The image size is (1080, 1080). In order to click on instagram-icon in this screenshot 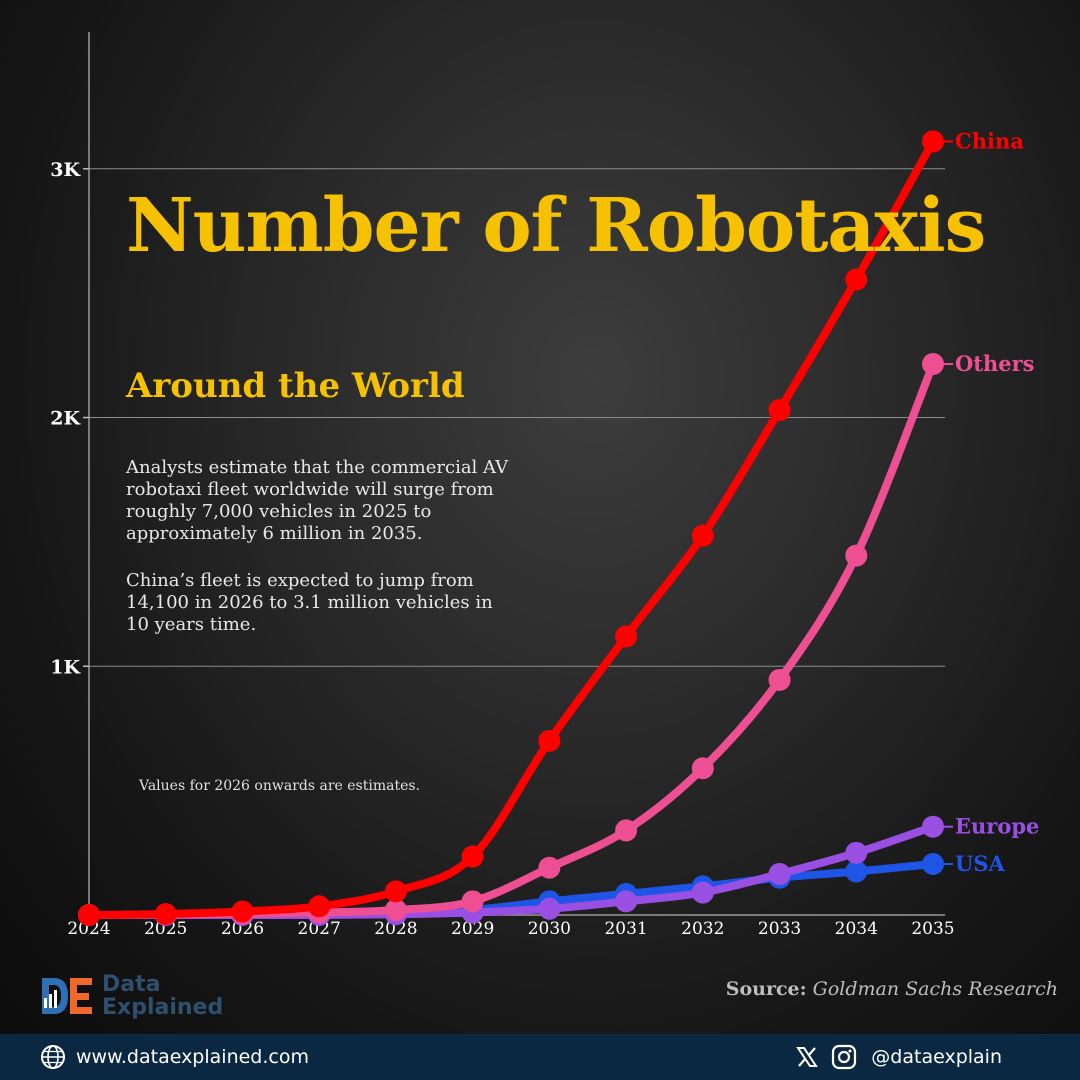, I will do `click(844, 1057)`.